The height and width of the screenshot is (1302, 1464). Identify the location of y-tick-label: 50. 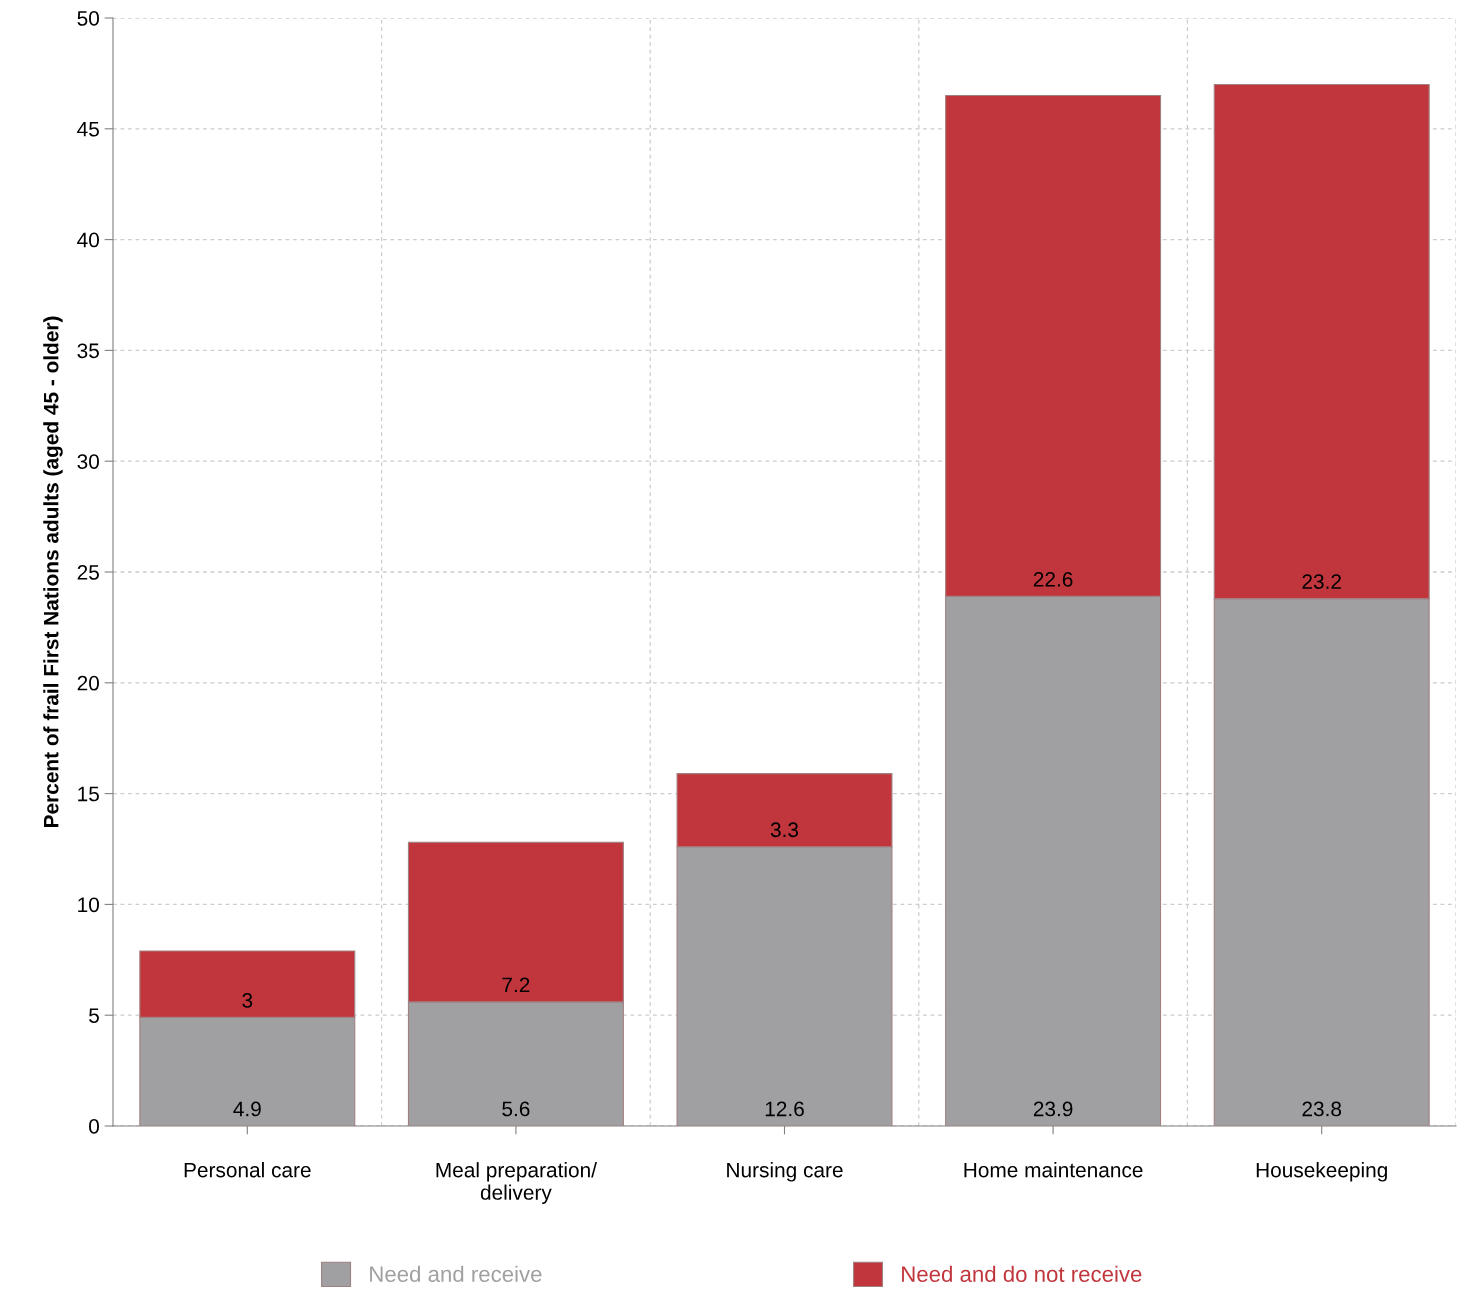
(88, 18).